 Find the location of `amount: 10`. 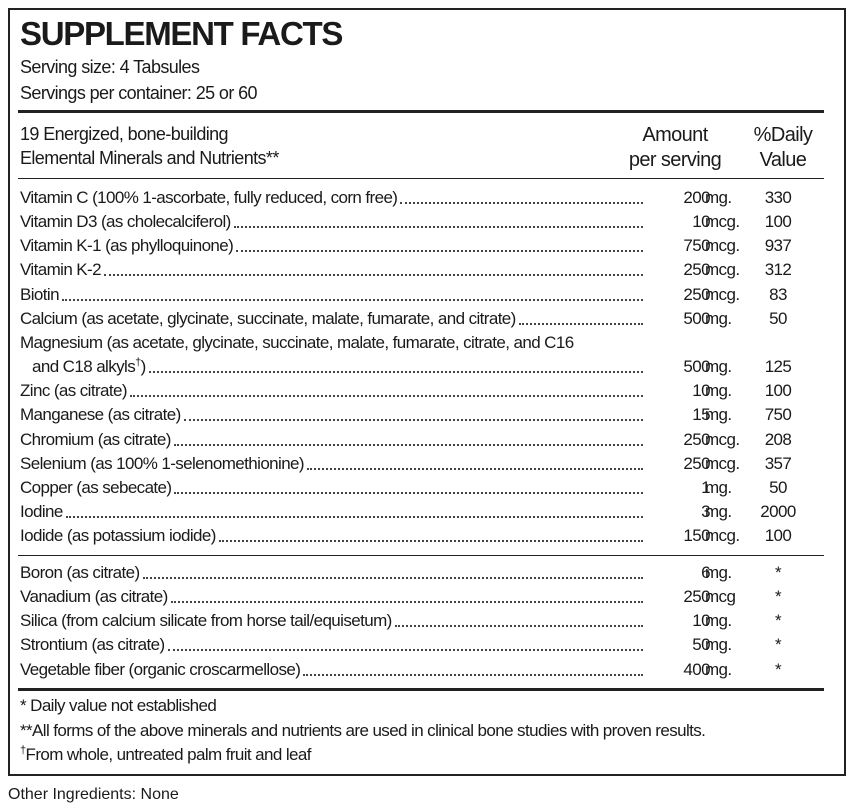

amount: 10 is located at coordinates (701, 222).